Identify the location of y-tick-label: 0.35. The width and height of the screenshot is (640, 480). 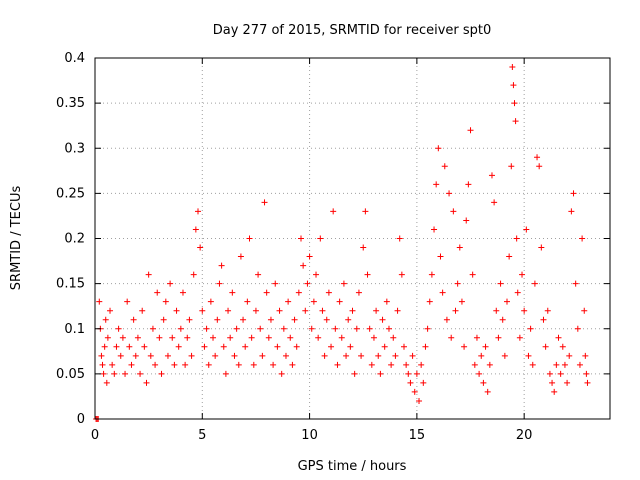
(70, 103).